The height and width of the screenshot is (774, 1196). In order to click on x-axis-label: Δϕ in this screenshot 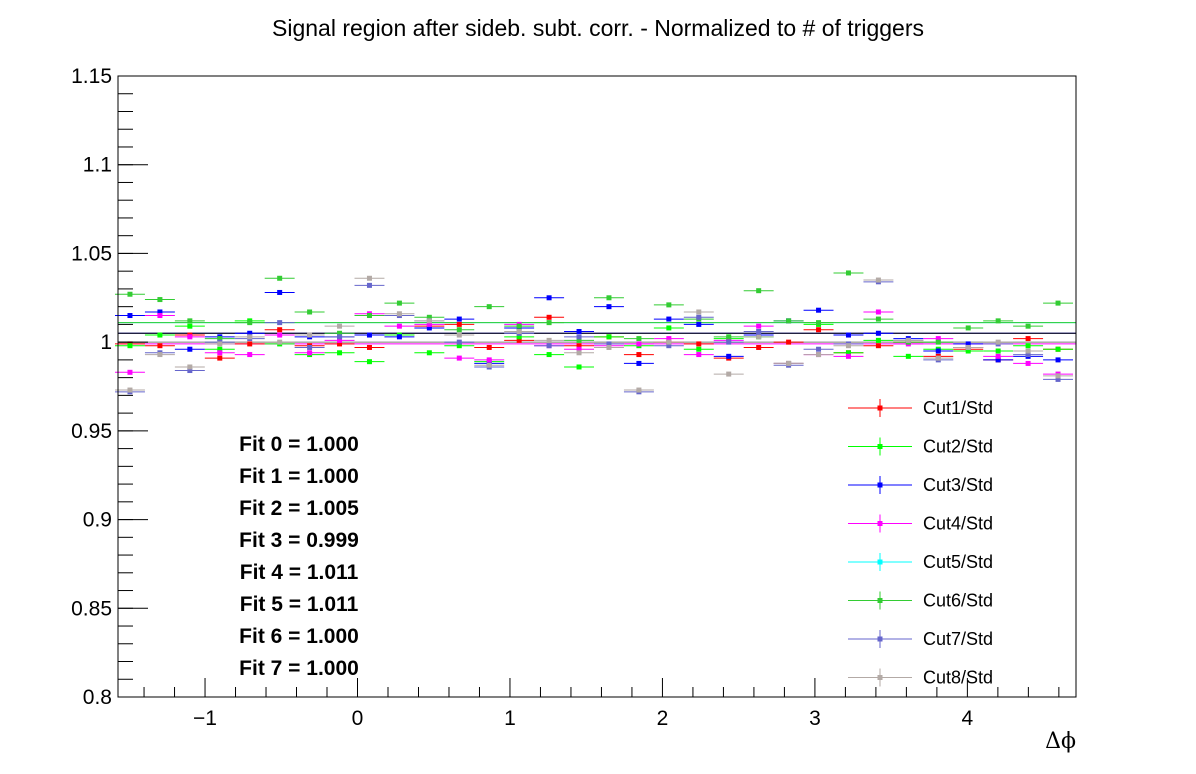, I will do `click(1060, 741)`.